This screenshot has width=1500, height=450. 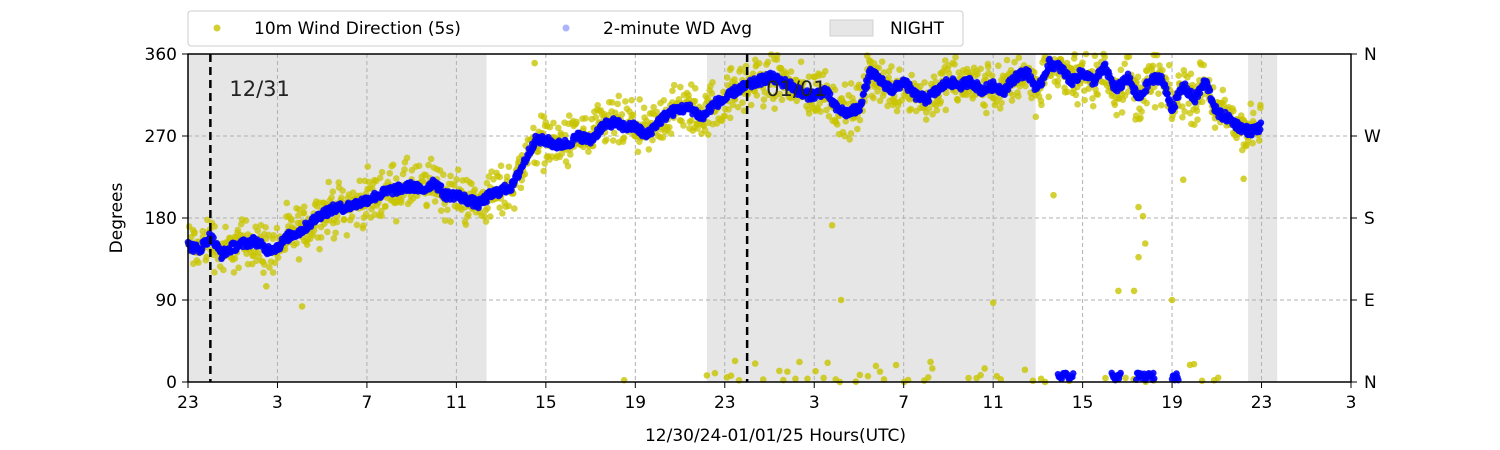 I want to click on x-axis-ticks: 23 3 7 11 15 19 23 3 7 11 15 19 23 3, so click(x=766, y=397).